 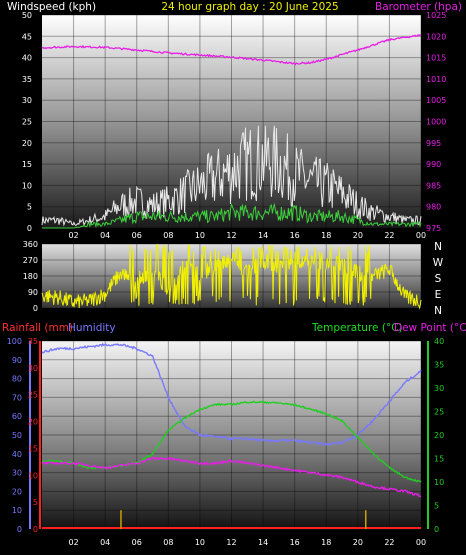 What do you see at coordinates (439, 459) in the screenshot?
I see `temperature-tick-label: 15` at bounding box center [439, 459].